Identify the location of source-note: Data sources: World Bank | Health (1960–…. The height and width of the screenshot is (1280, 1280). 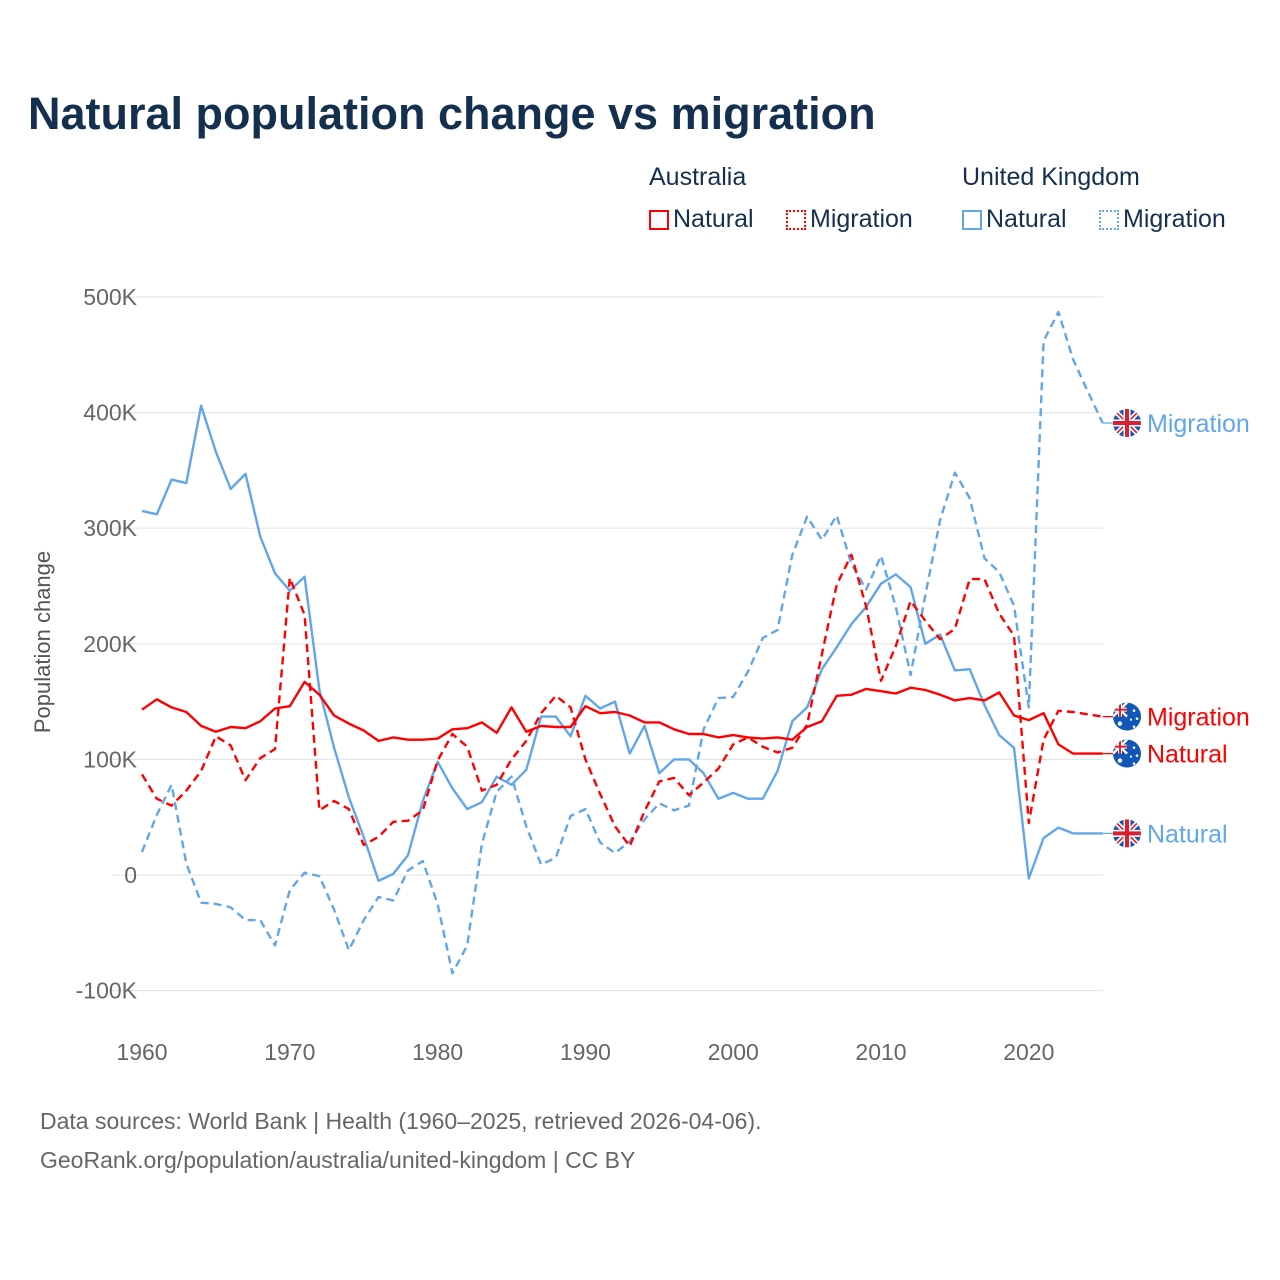
(401, 1121).